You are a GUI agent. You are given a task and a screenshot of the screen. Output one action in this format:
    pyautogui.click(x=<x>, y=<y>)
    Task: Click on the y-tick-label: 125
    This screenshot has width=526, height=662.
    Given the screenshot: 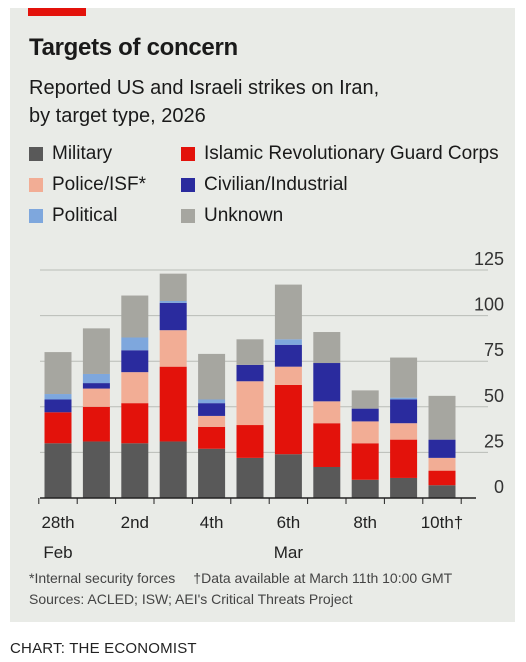 What is the action you would take?
    pyautogui.click(x=489, y=259)
    